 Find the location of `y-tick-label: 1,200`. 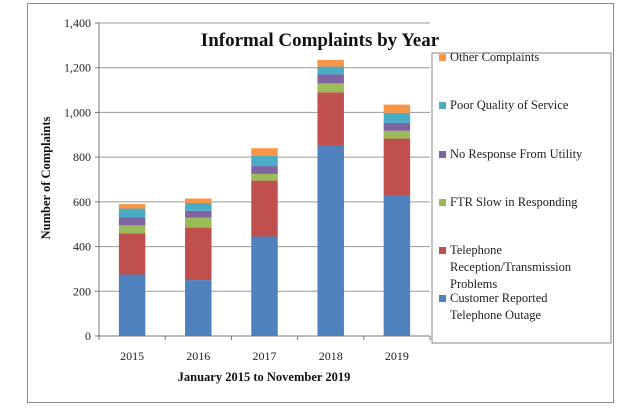

y-tick-label: 1,200 is located at coordinates (77, 68).